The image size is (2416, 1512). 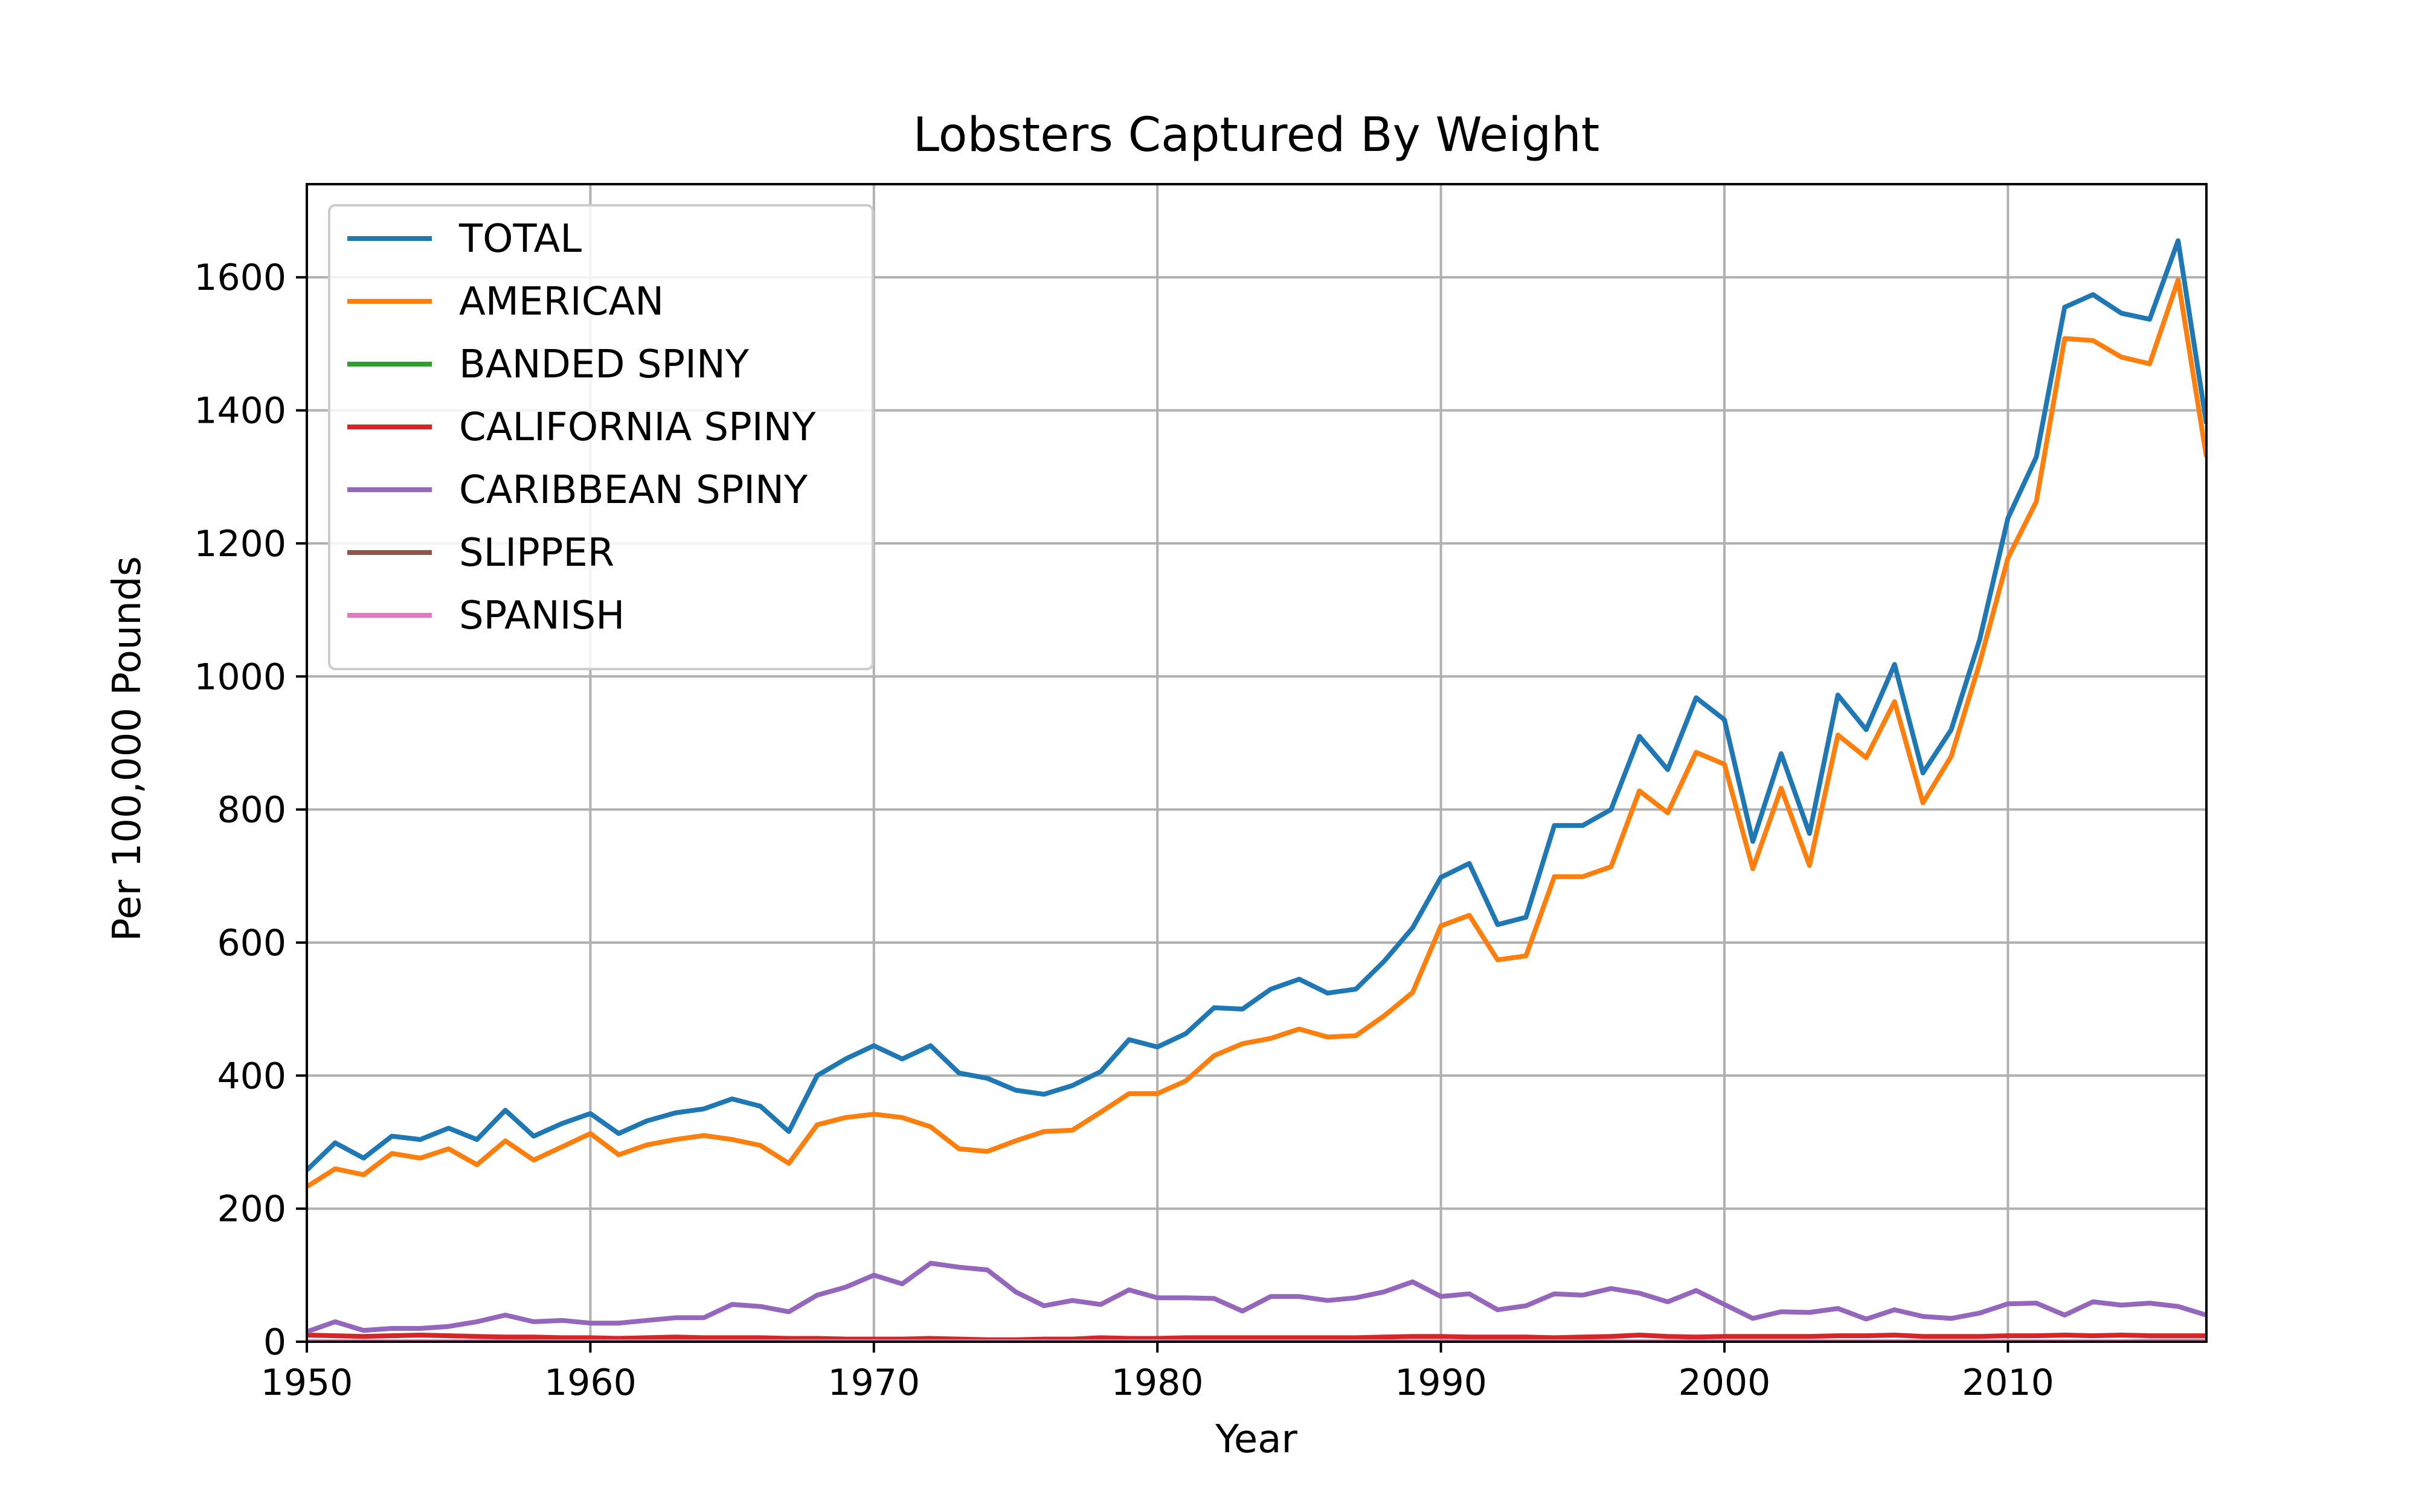 I want to click on y-tick-label: 1200, so click(x=240, y=544).